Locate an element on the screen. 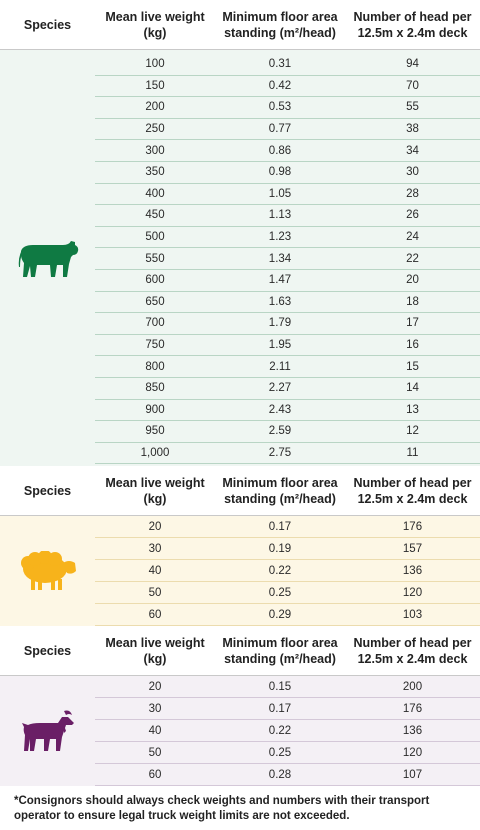 This screenshot has height=830, width=480. cell-number-of-head: 94 is located at coordinates (412, 64).